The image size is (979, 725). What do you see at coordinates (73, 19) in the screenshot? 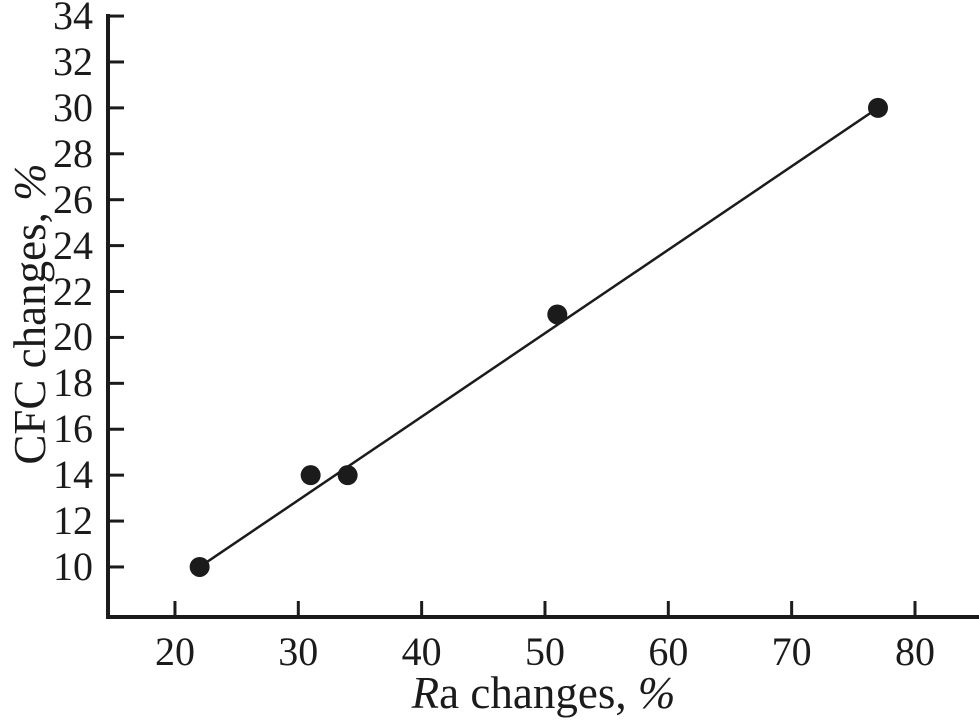
I see `y-tick-label: 34` at bounding box center [73, 19].